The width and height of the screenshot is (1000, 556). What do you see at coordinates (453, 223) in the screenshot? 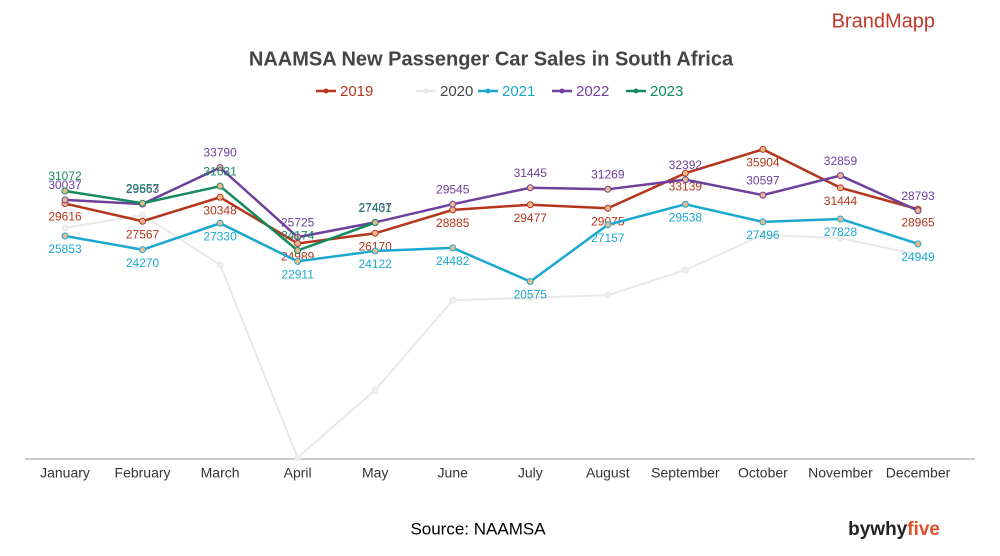
I see `data-label: 28885` at bounding box center [453, 223].